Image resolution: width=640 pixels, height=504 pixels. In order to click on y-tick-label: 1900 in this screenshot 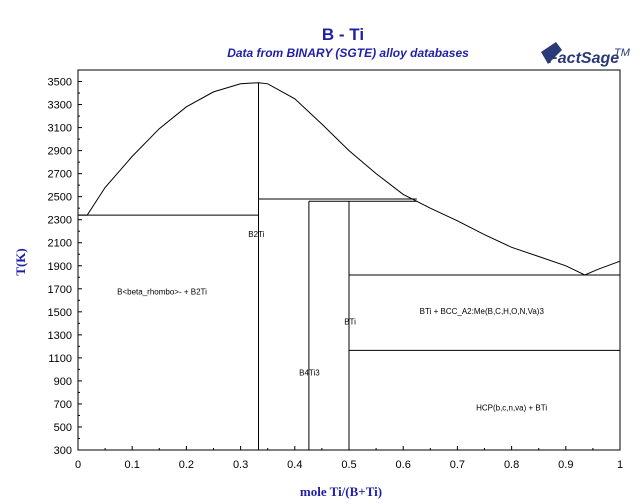, I will do `click(60, 267)`.